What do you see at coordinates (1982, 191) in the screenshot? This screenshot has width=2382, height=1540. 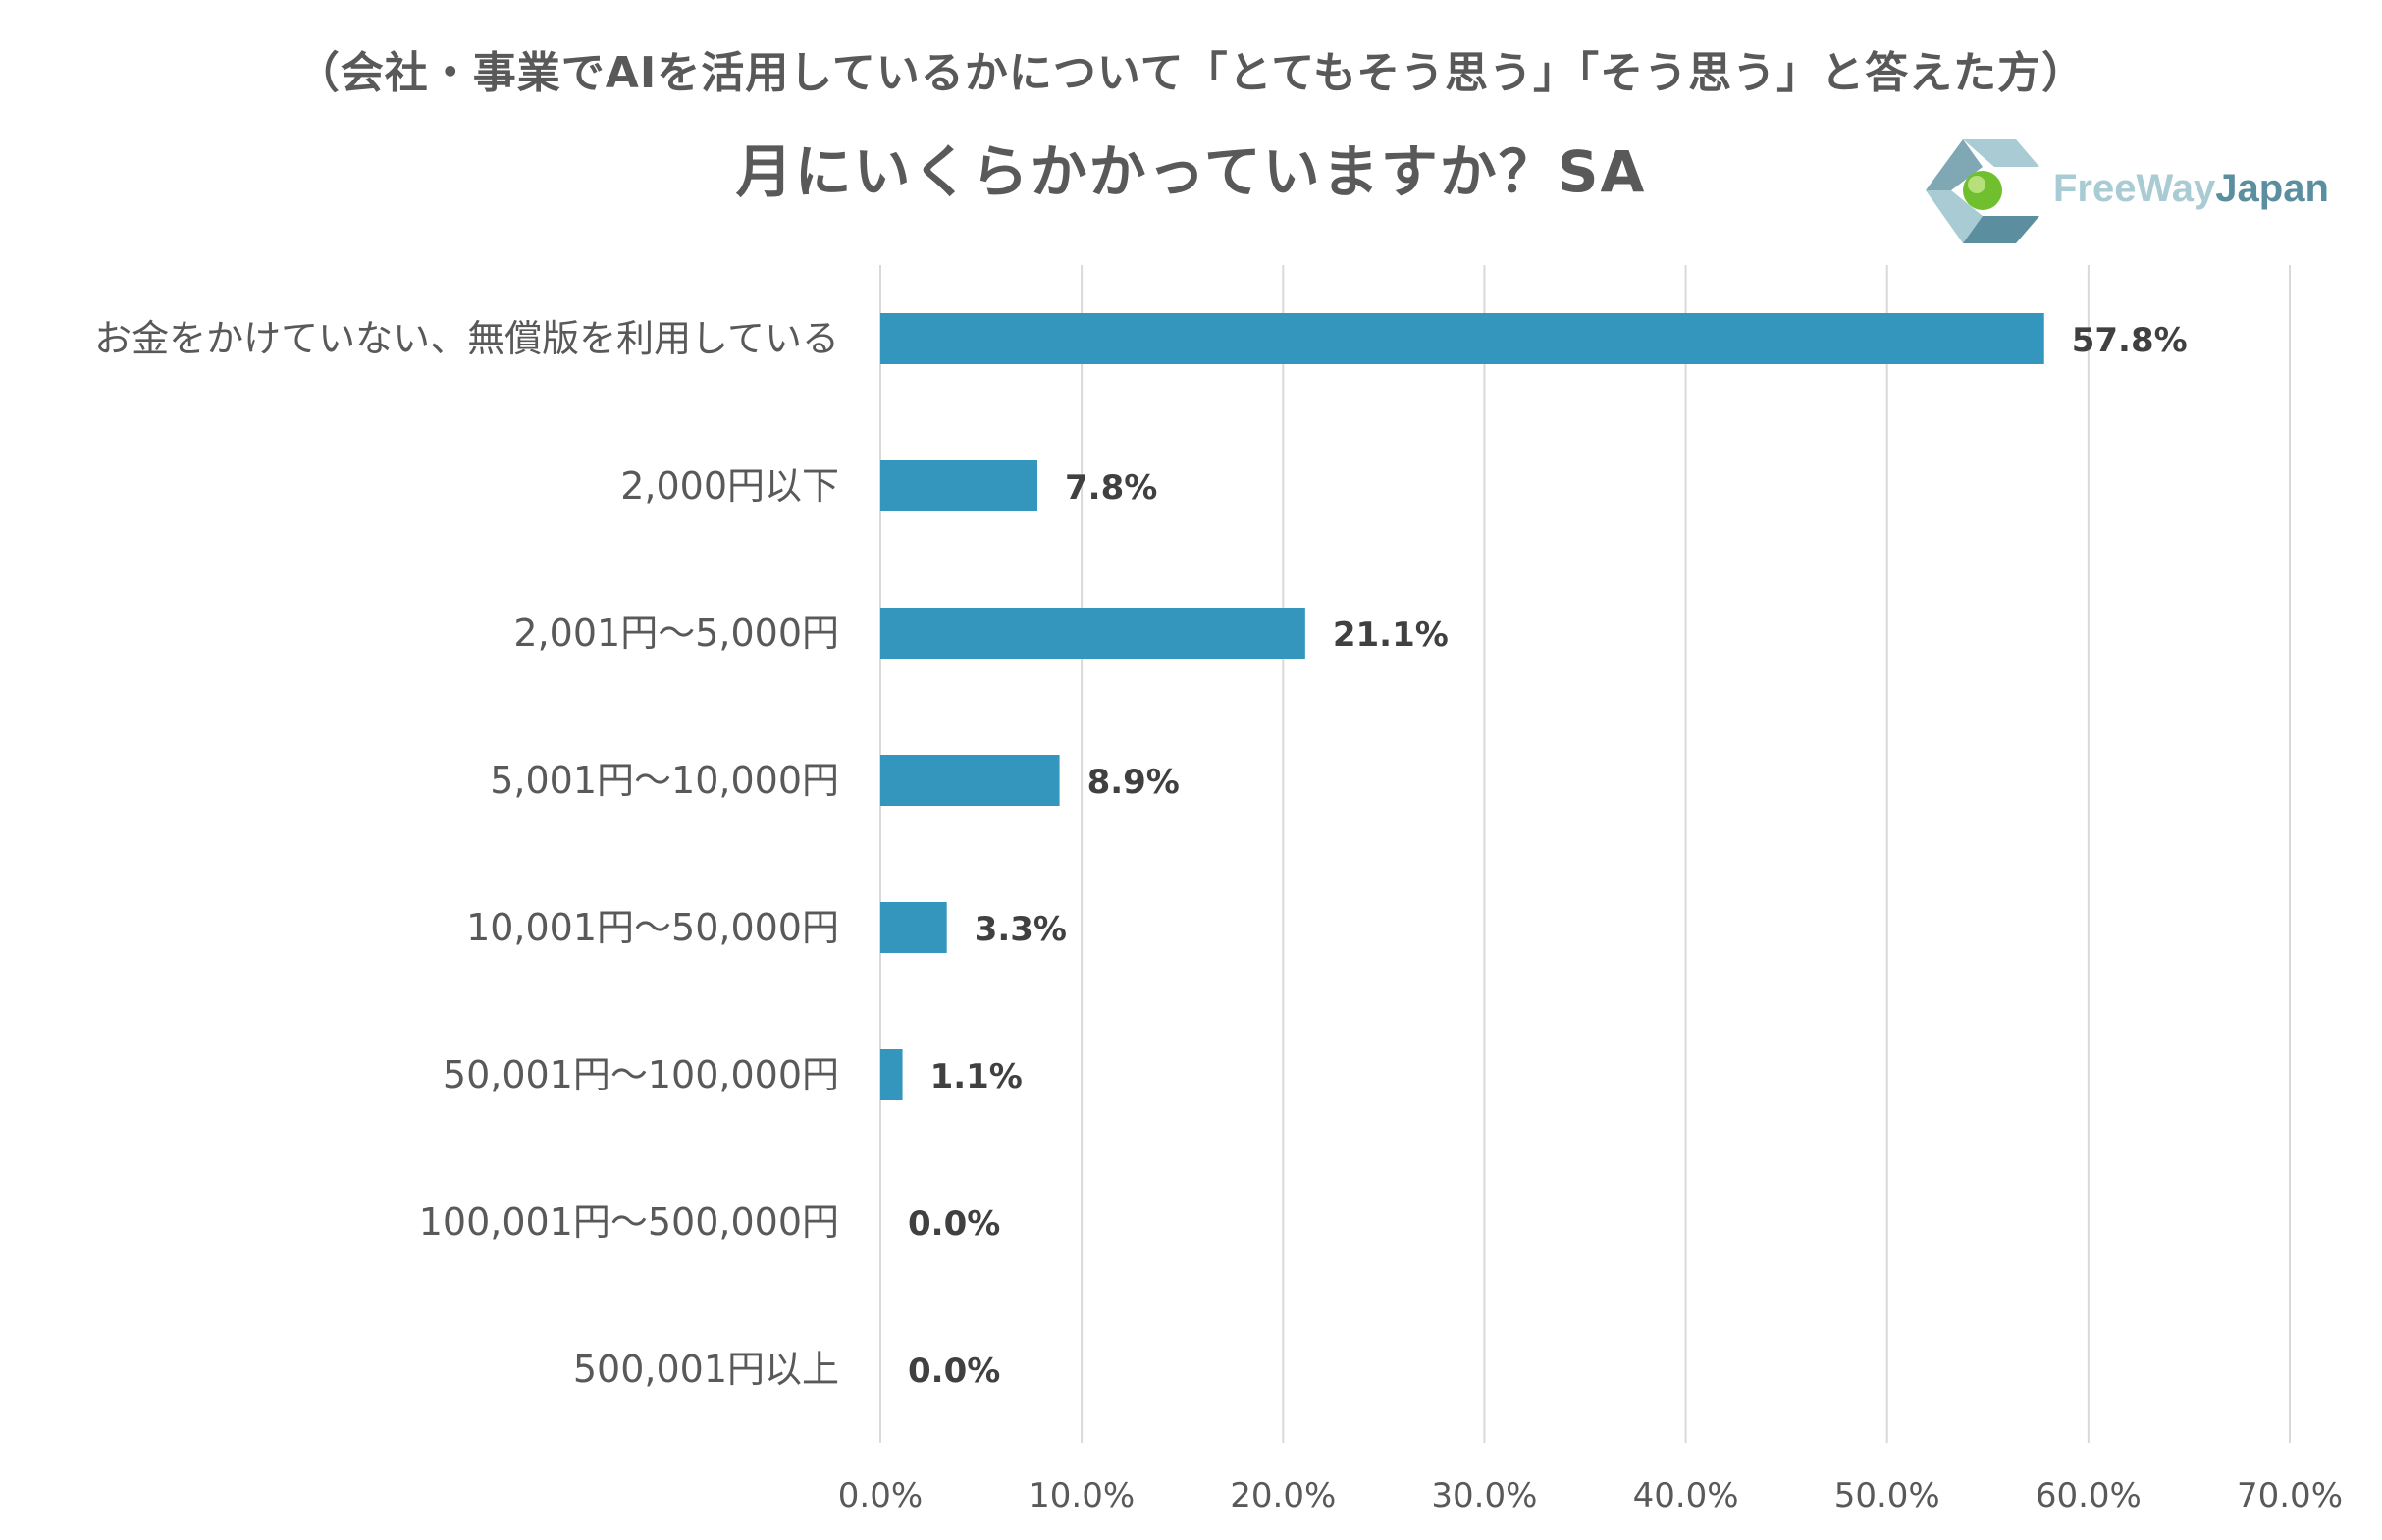 I see `logo-mark-icon` at bounding box center [1982, 191].